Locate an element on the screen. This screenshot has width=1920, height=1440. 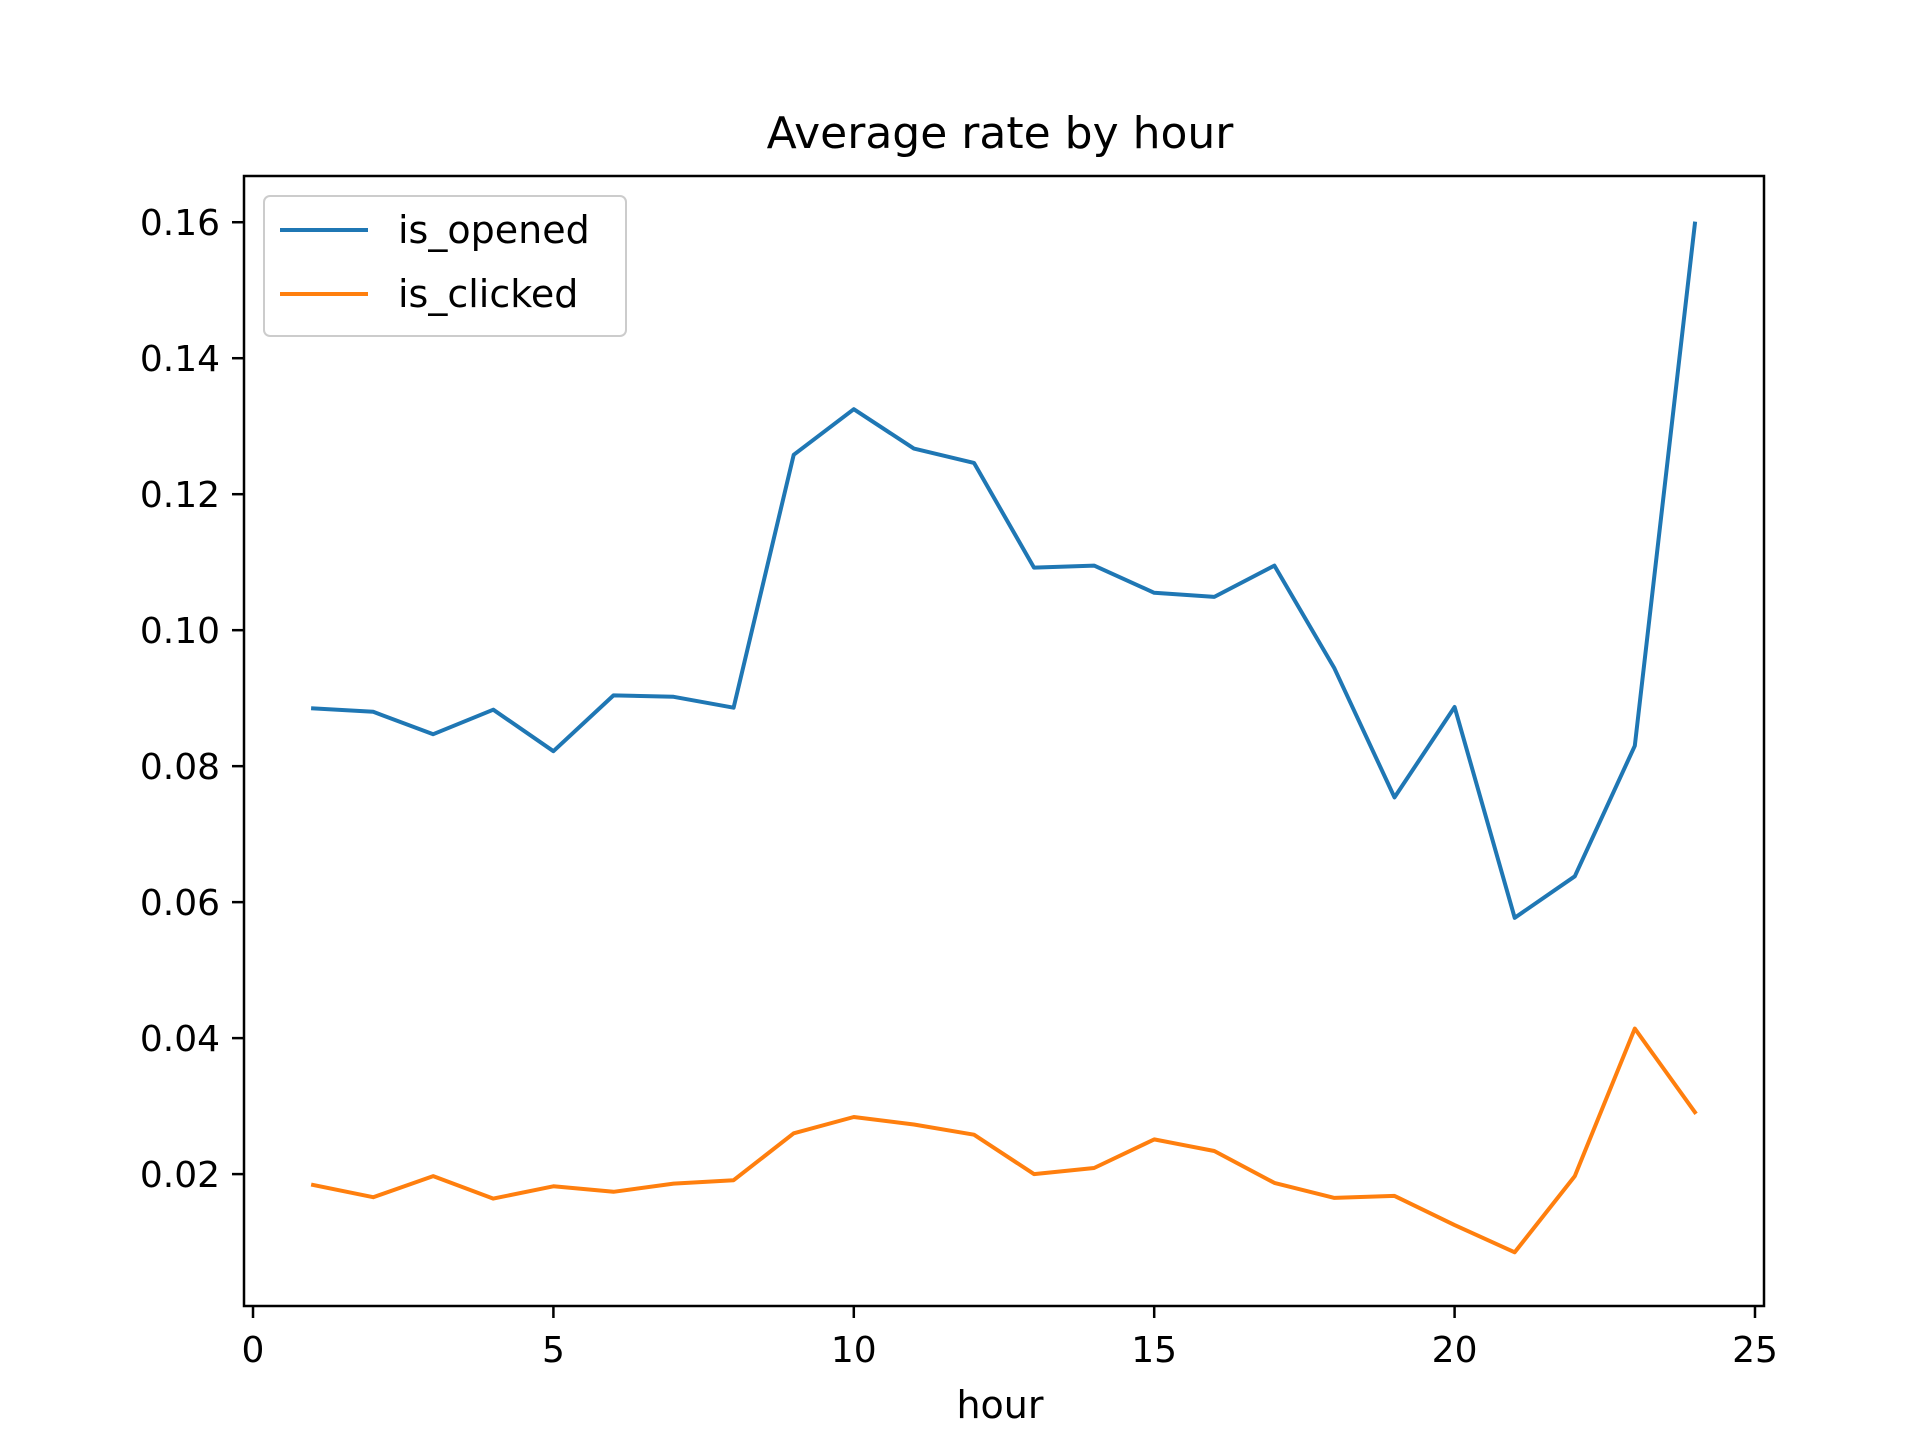
y-tick-label: 0.12 is located at coordinates (180, 495).